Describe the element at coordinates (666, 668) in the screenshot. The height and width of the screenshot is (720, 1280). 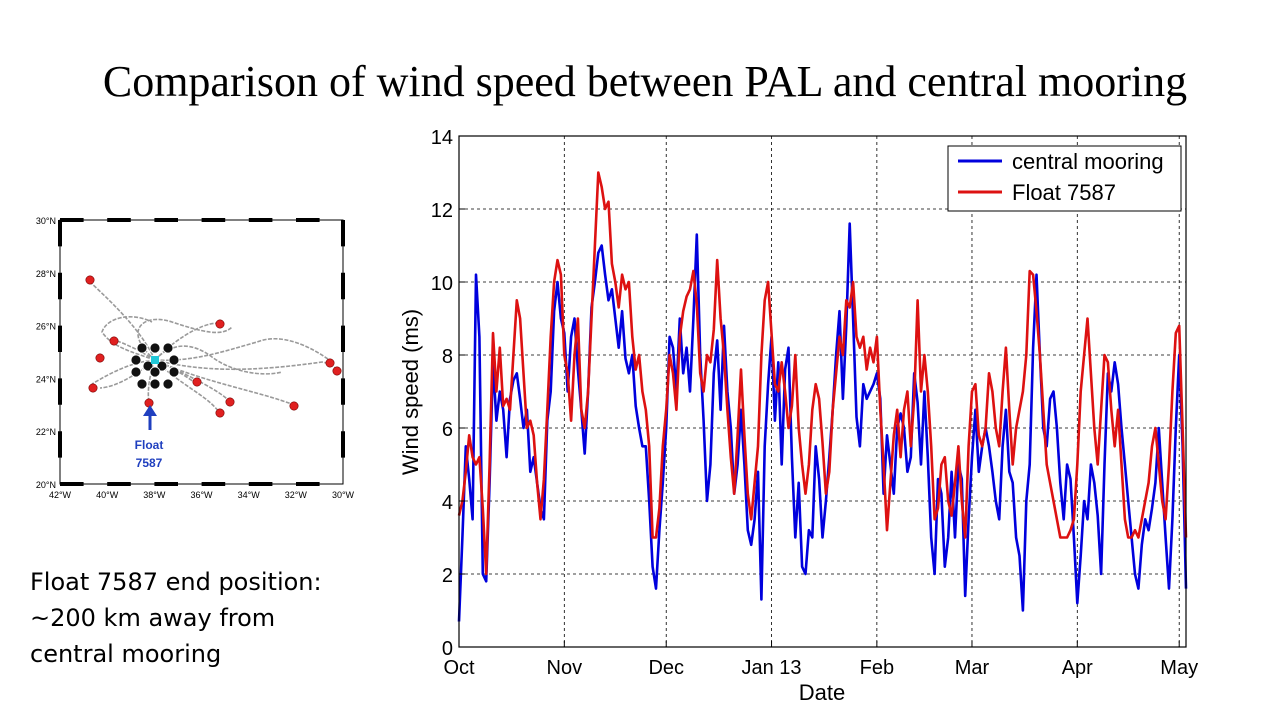
I see `x-tick-label: Dec` at that location.